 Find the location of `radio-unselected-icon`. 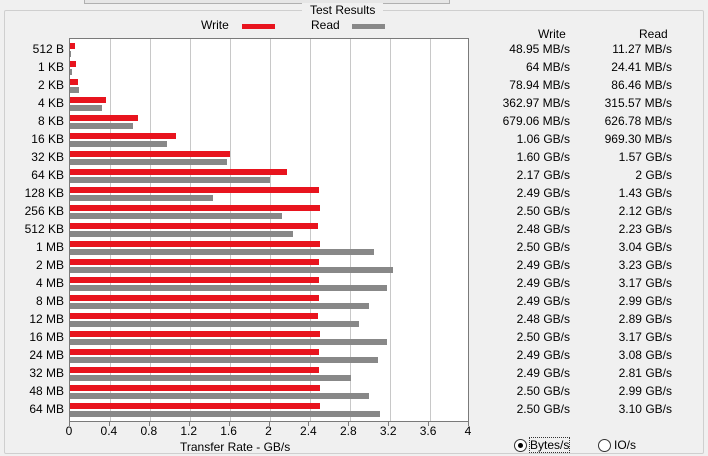

radio-unselected-icon is located at coordinates (604, 445).